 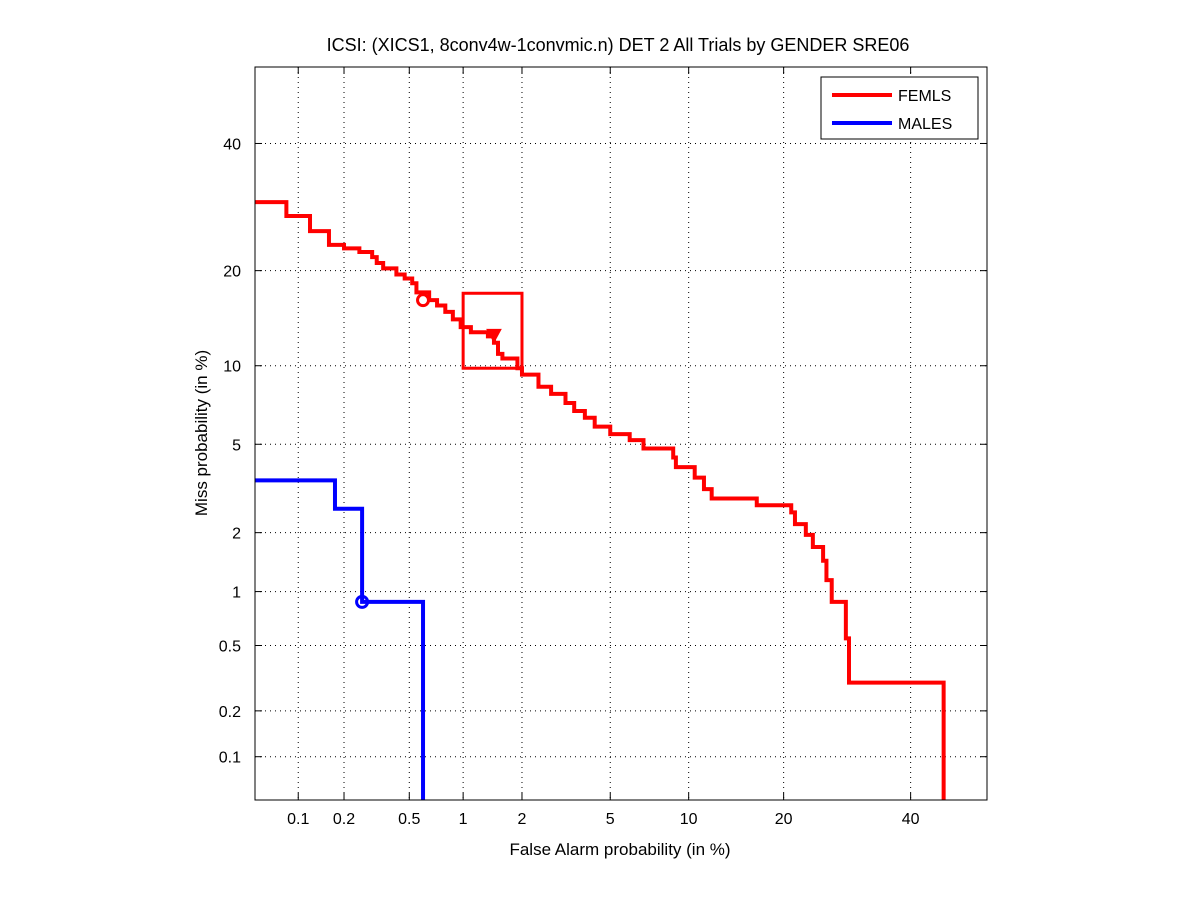 I want to click on y-axis-label: Miss probability (in %), so click(x=201, y=433).